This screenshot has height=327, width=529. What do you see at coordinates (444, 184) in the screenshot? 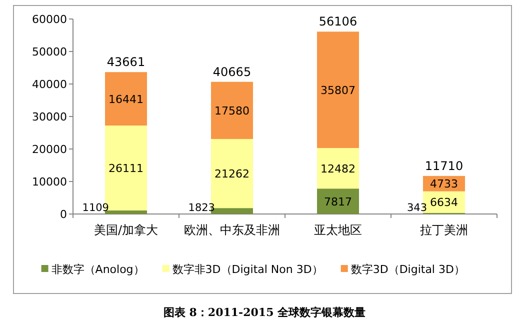
I see `data-label: 4733` at bounding box center [444, 184].